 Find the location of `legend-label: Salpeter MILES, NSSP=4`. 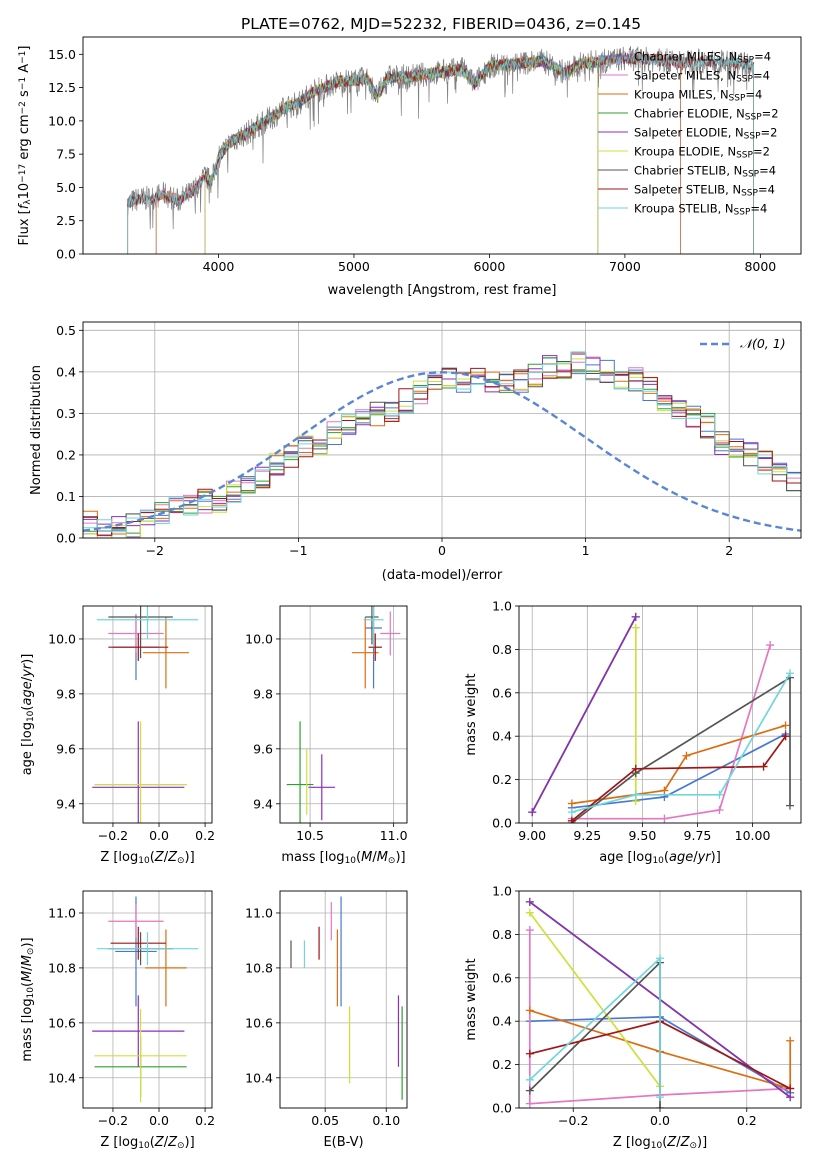

legend-label: Salpeter MILES, NSSP=4 is located at coordinates (702, 77).